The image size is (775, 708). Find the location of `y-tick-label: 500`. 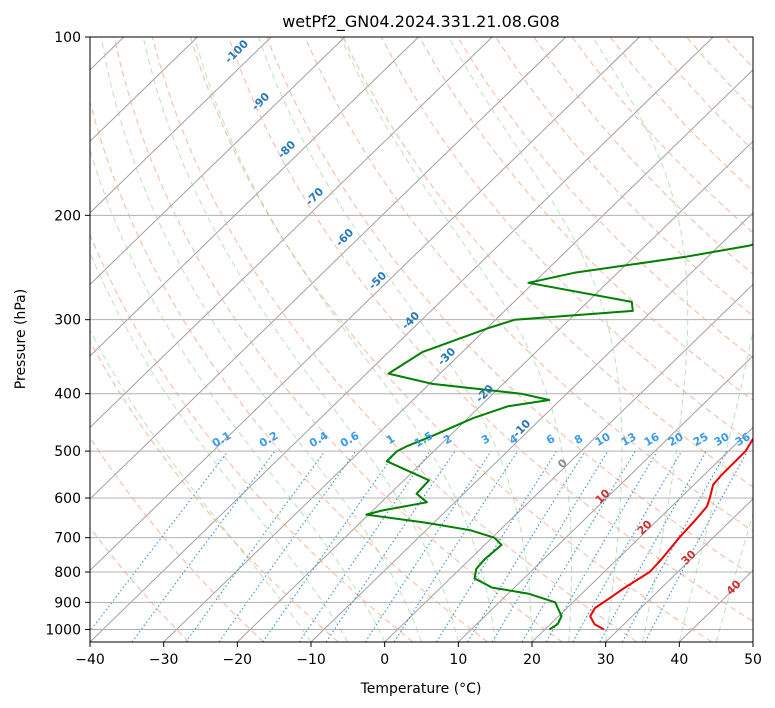

y-tick-label: 500 is located at coordinates (67, 452).